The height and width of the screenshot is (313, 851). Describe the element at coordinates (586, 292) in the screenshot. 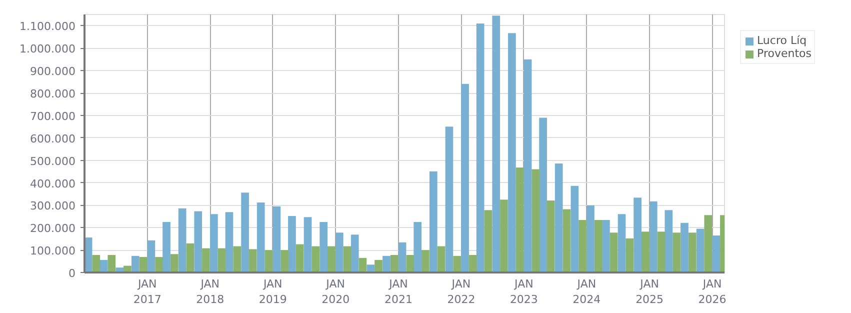

I see `x-tick-label: JAN 2024` at that location.